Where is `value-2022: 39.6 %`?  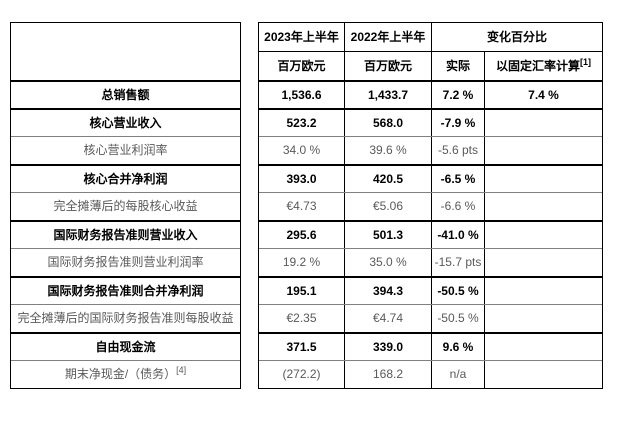 value-2022: 39.6 % is located at coordinates (387, 150).